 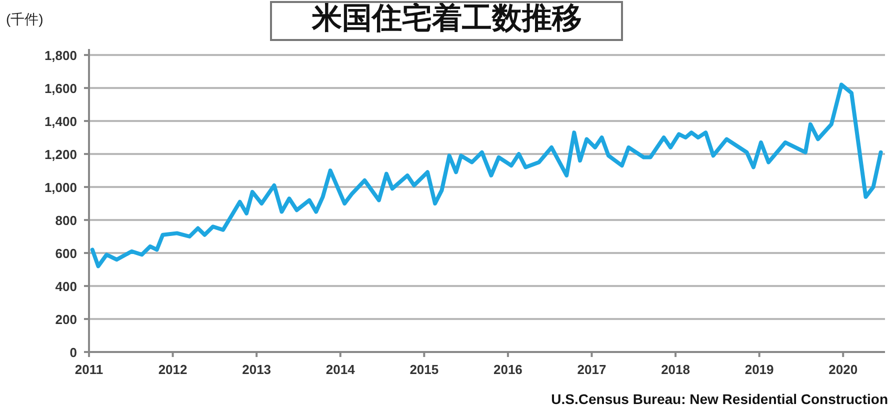 What do you see at coordinates (89, 369) in the screenshot?
I see `x-tick-label: 2011` at bounding box center [89, 369].